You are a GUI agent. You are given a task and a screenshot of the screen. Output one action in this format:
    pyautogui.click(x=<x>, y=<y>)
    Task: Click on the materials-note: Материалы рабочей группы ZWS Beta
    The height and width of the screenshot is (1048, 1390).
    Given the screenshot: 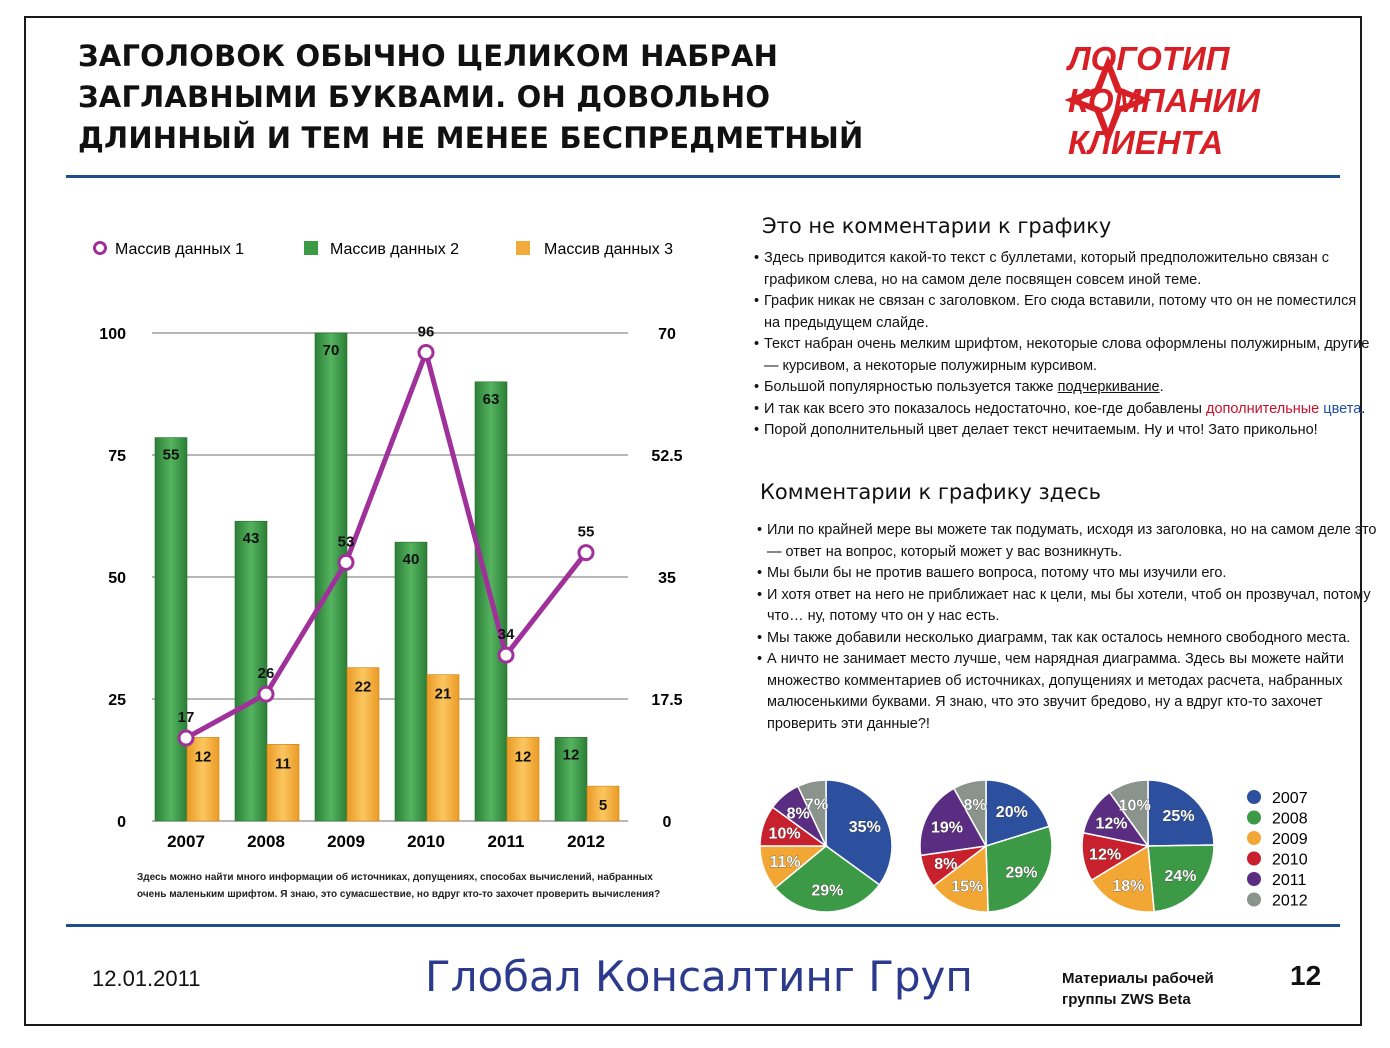 What is the action you would take?
    pyautogui.click(x=1138, y=989)
    